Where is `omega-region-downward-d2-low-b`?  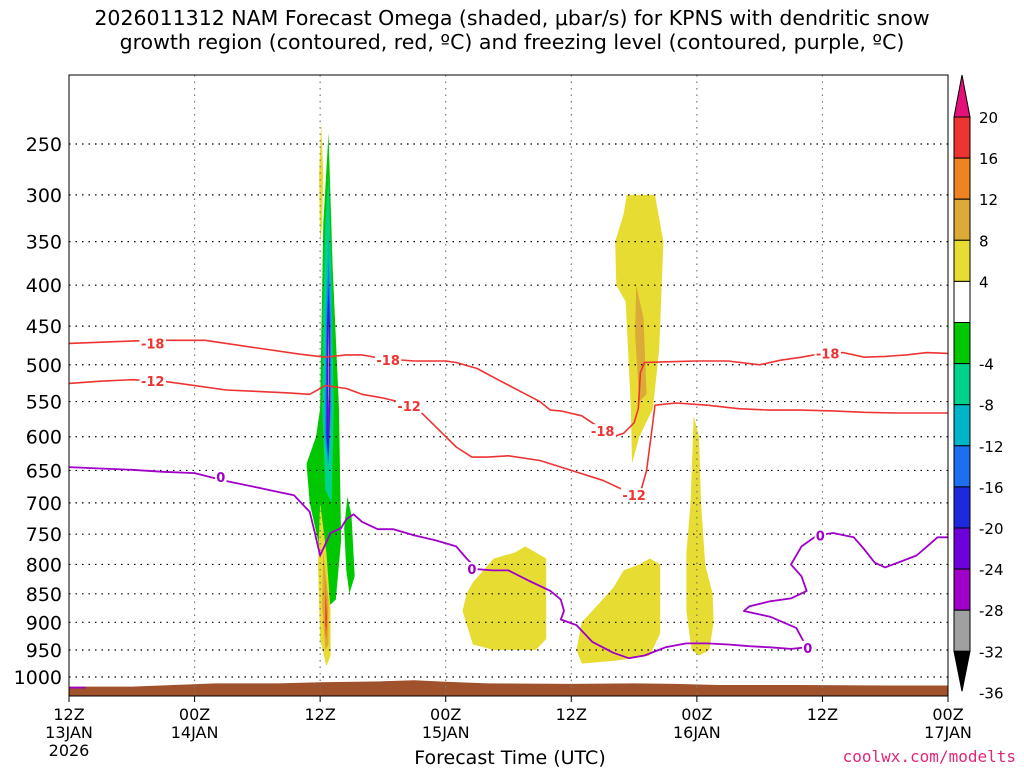 omega-region-downward-d2-low-b is located at coordinates (618, 611).